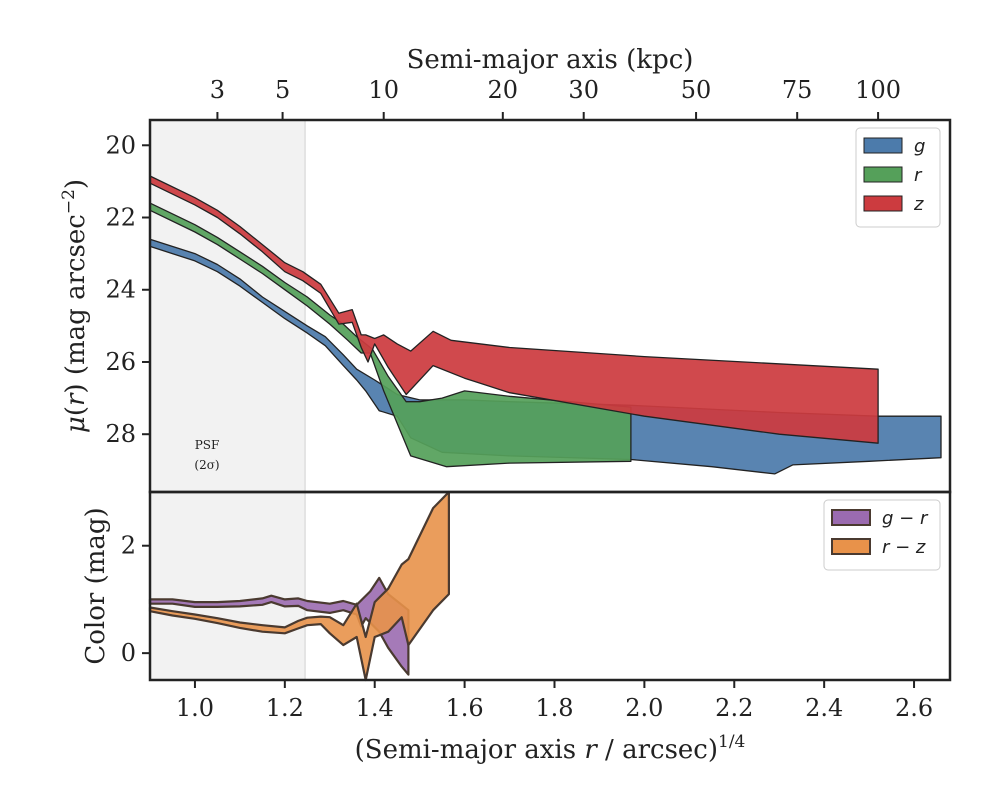  Describe the element at coordinates (918, 204) in the screenshot. I see `legend-label: z` at that location.